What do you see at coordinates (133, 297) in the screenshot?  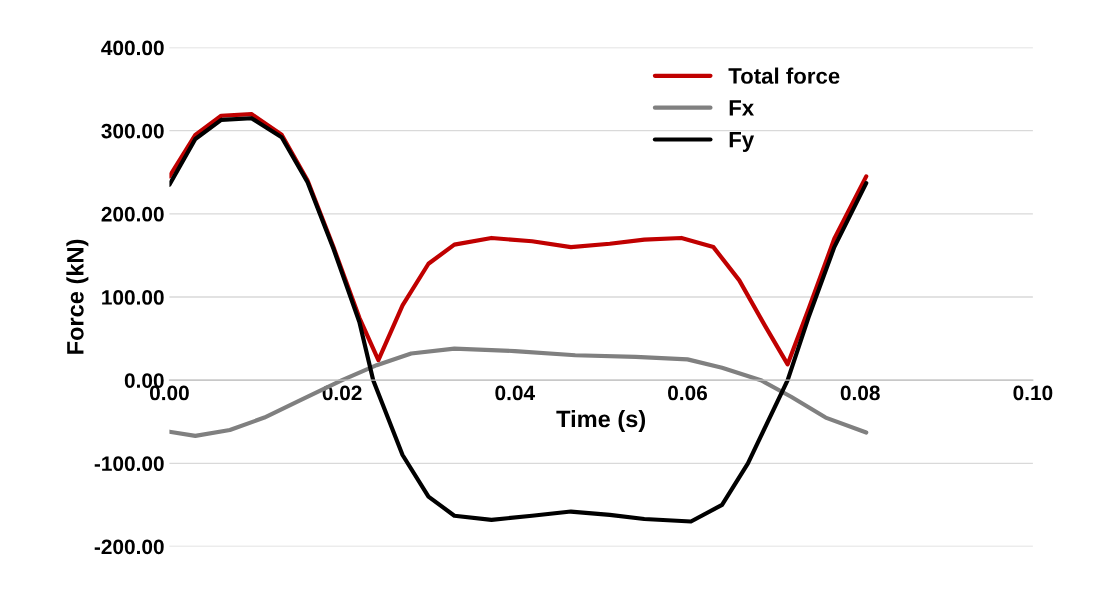 I see `y-tick-label: 100.00` at bounding box center [133, 297].